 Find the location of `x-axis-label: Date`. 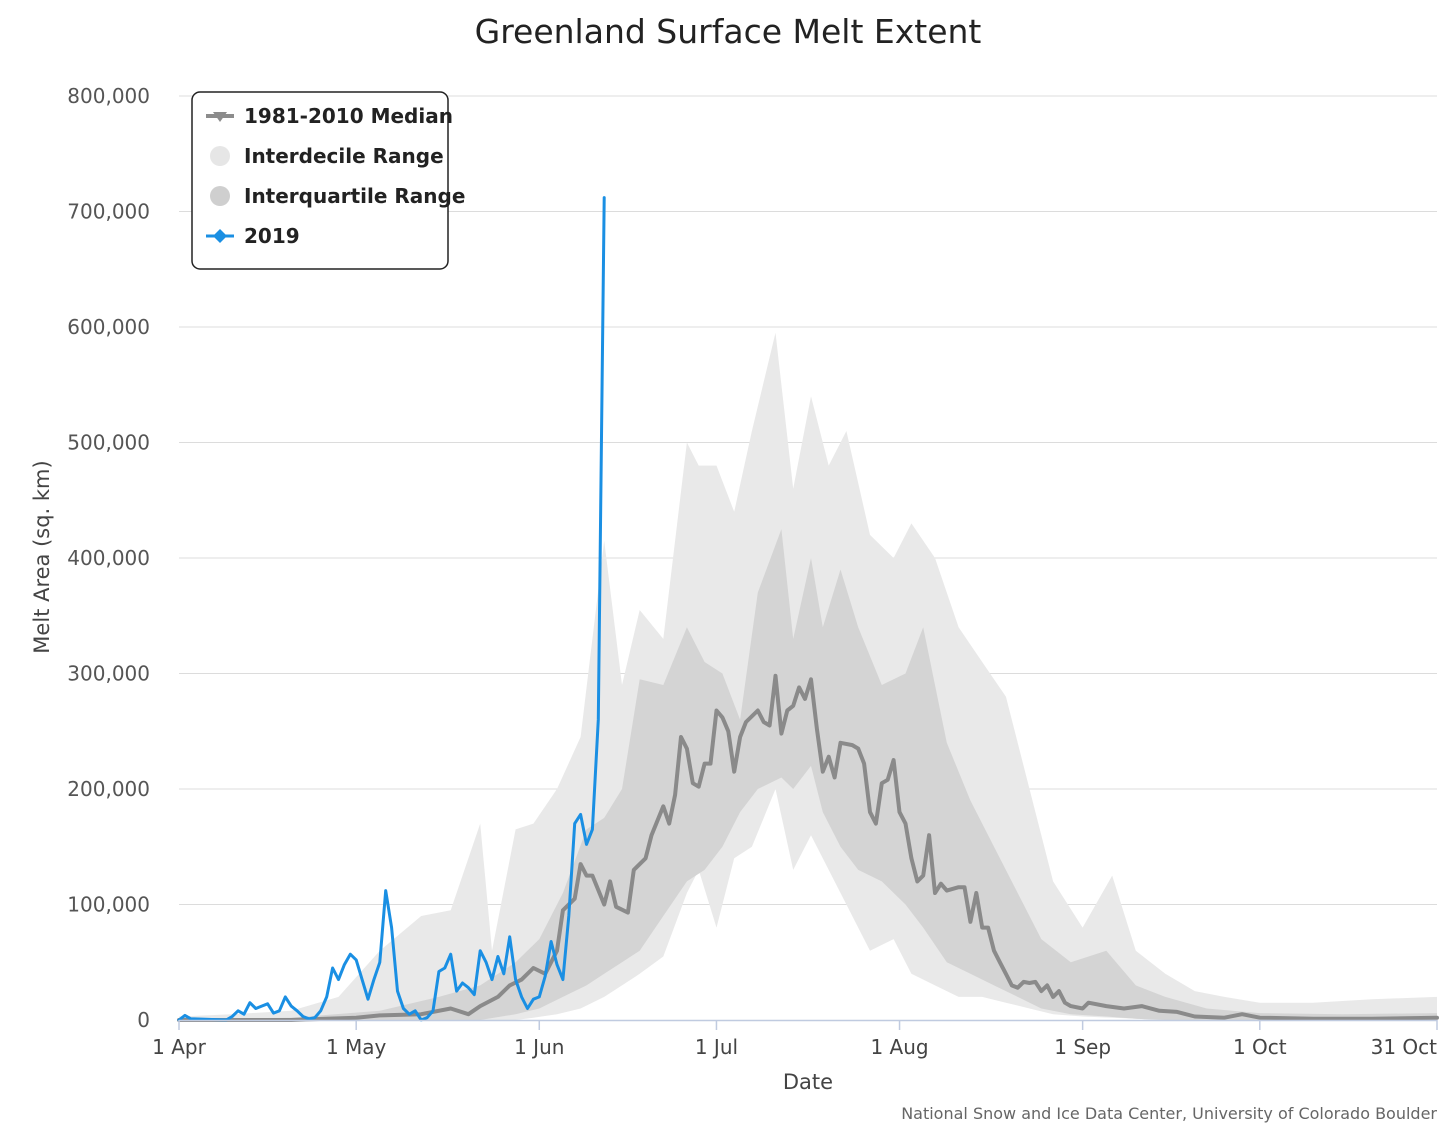

x-axis-label: Date is located at coordinates (808, 1082).